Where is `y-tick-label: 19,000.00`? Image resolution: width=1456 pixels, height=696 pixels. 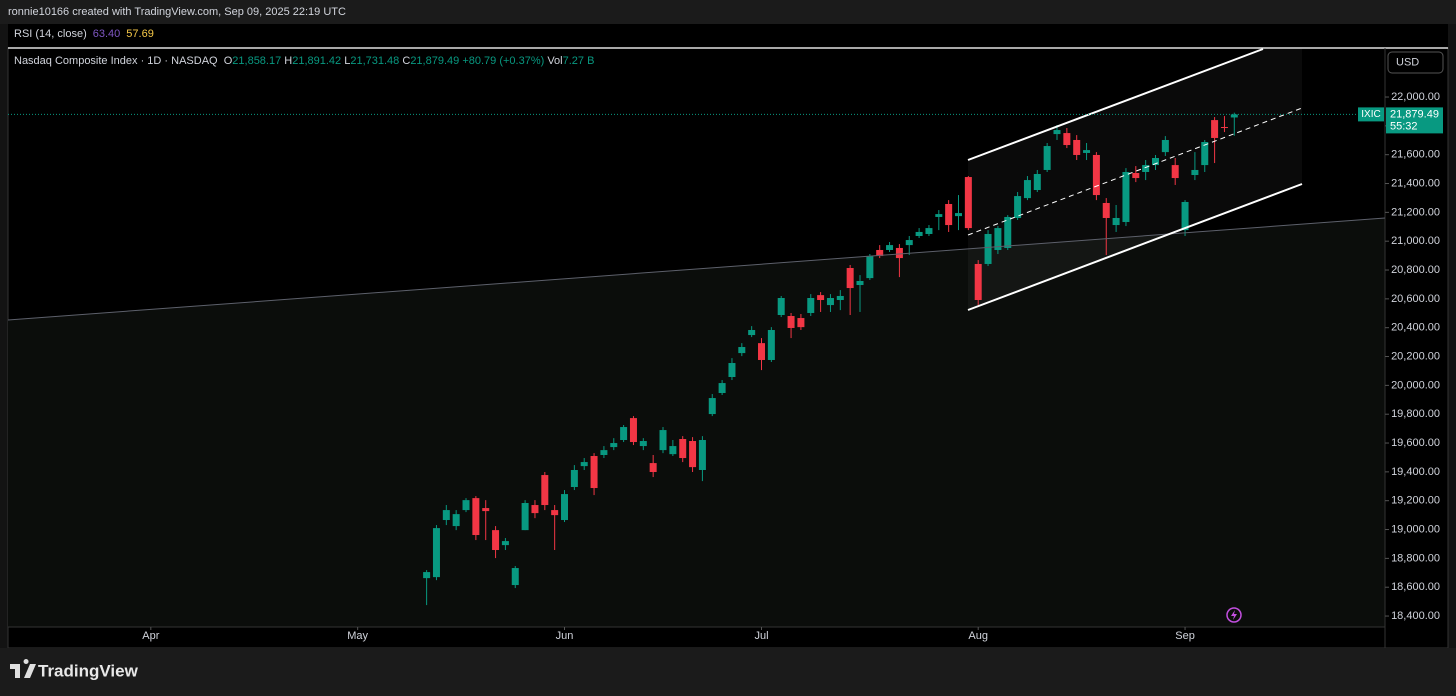
y-tick-label: 19,000.00 is located at coordinates (1415, 529).